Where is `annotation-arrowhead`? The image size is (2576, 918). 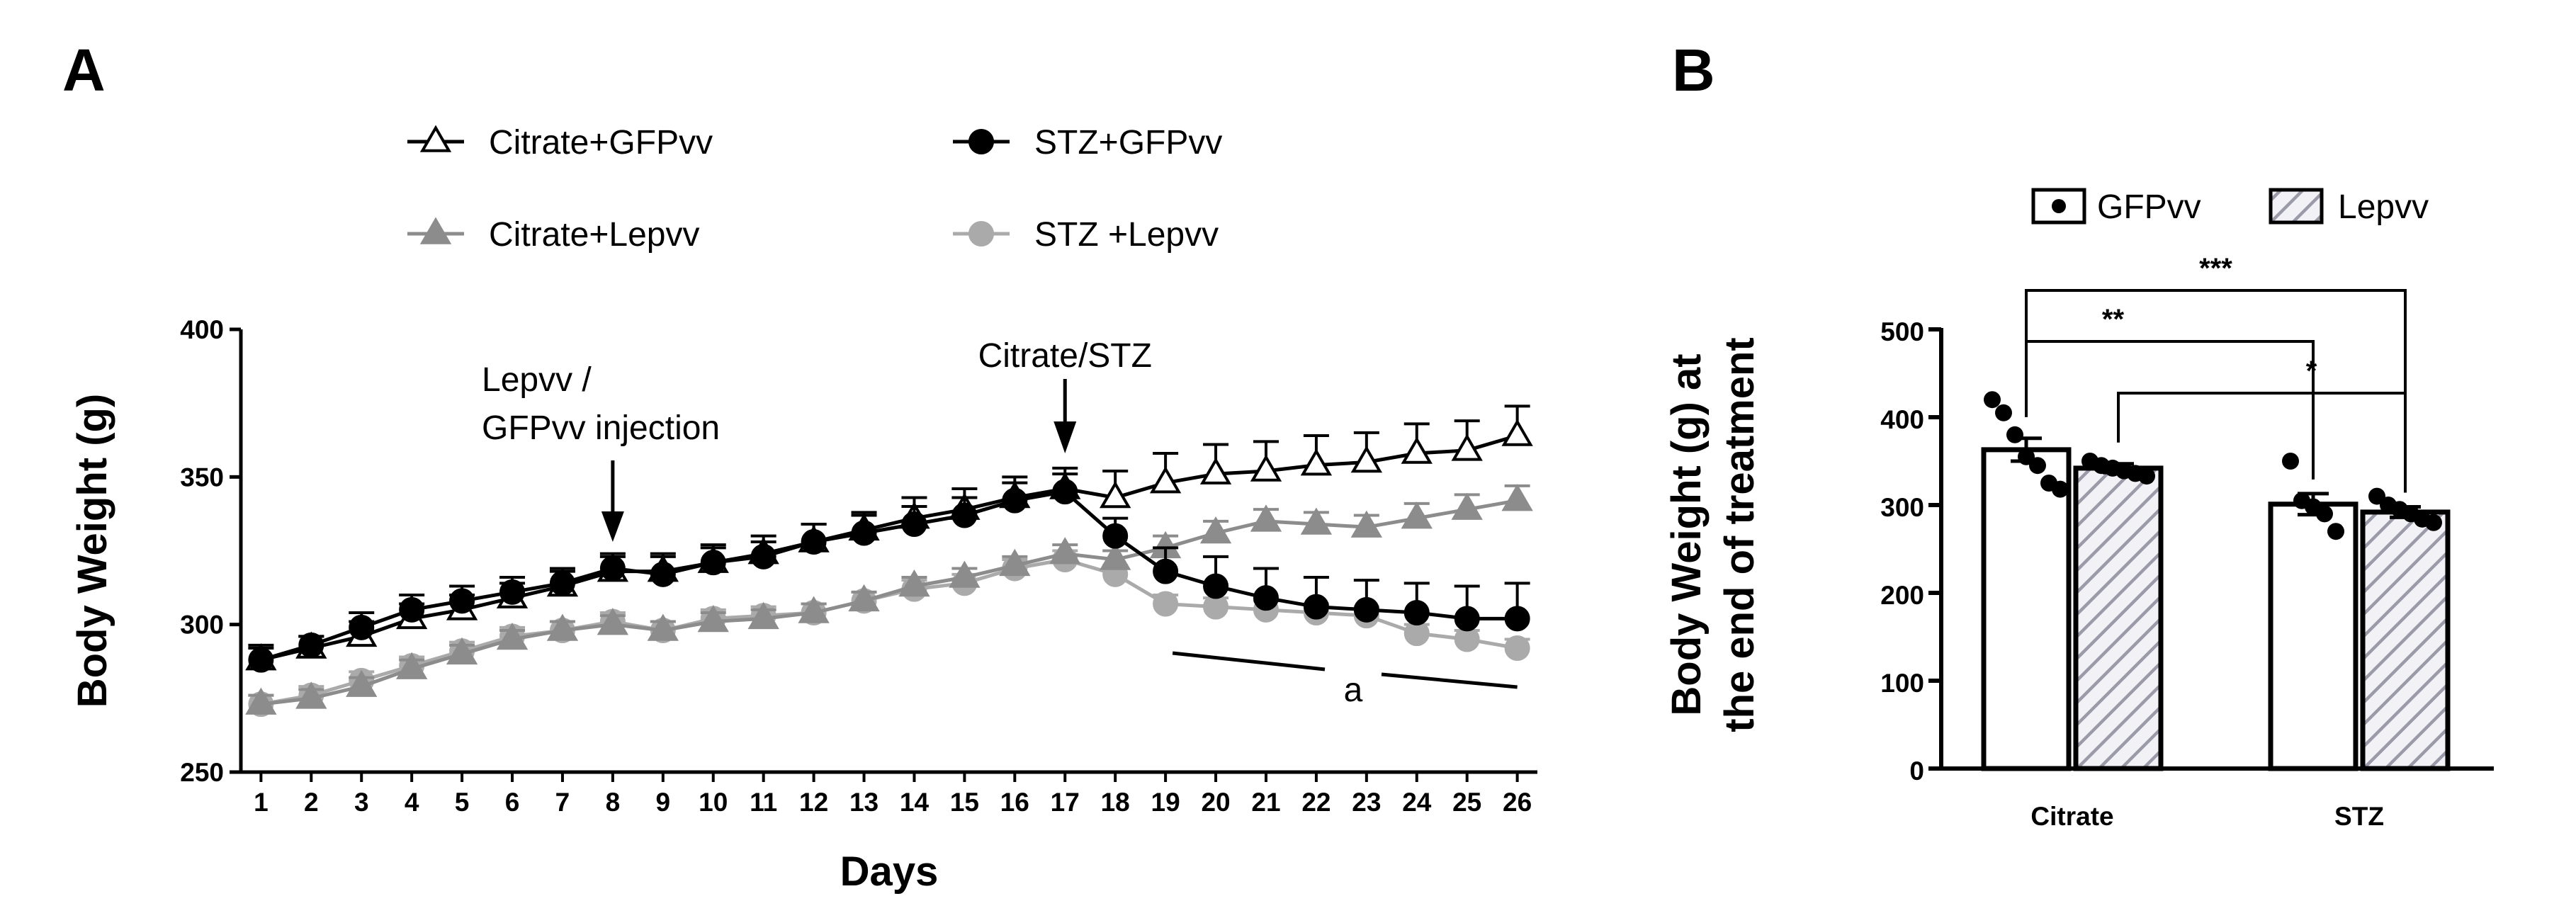
annotation-arrowhead is located at coordinates (1065, 437).